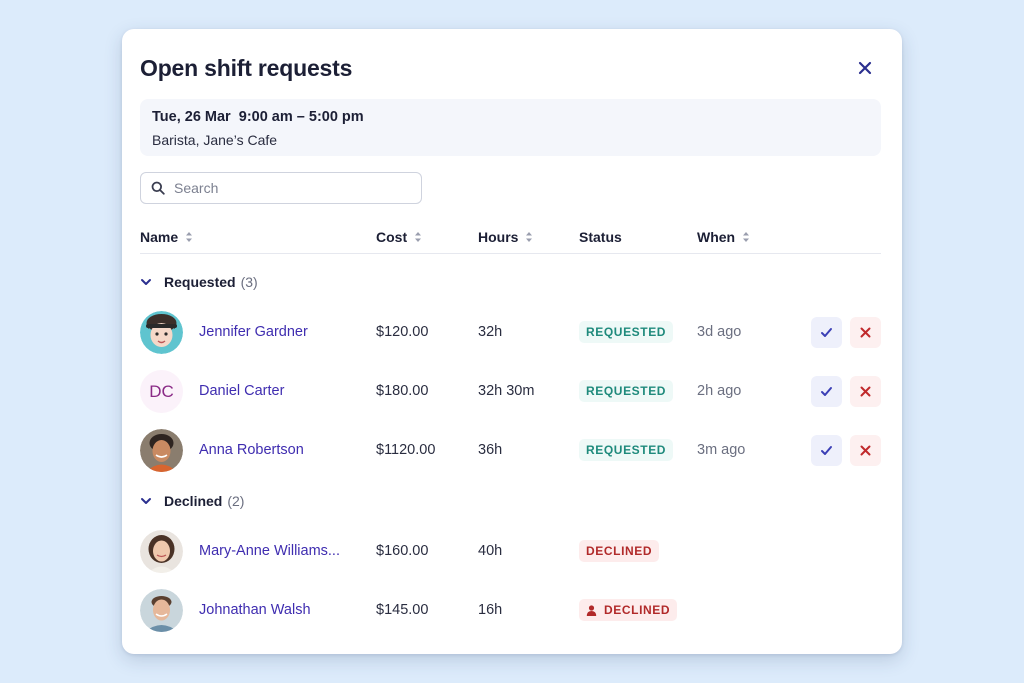  I want to click on column-name: Name, so click(166, 237).